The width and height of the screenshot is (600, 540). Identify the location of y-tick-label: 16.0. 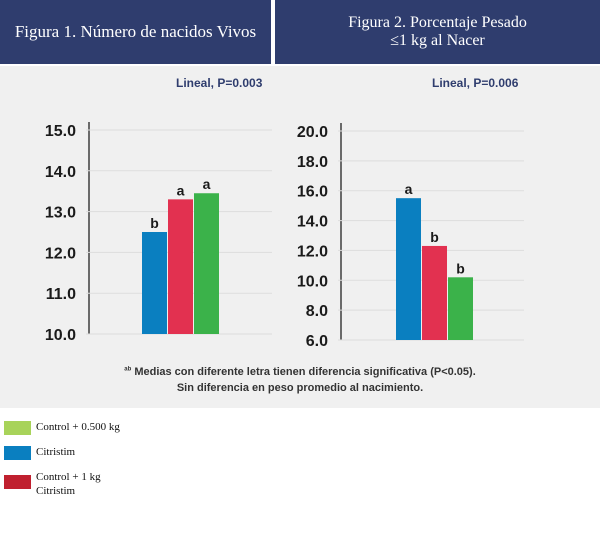
(312, 192).